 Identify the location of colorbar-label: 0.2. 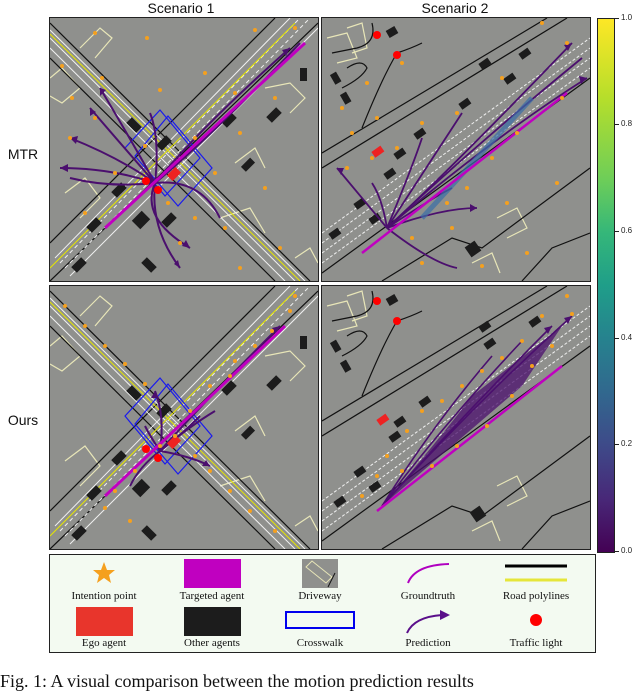
(627, 443).